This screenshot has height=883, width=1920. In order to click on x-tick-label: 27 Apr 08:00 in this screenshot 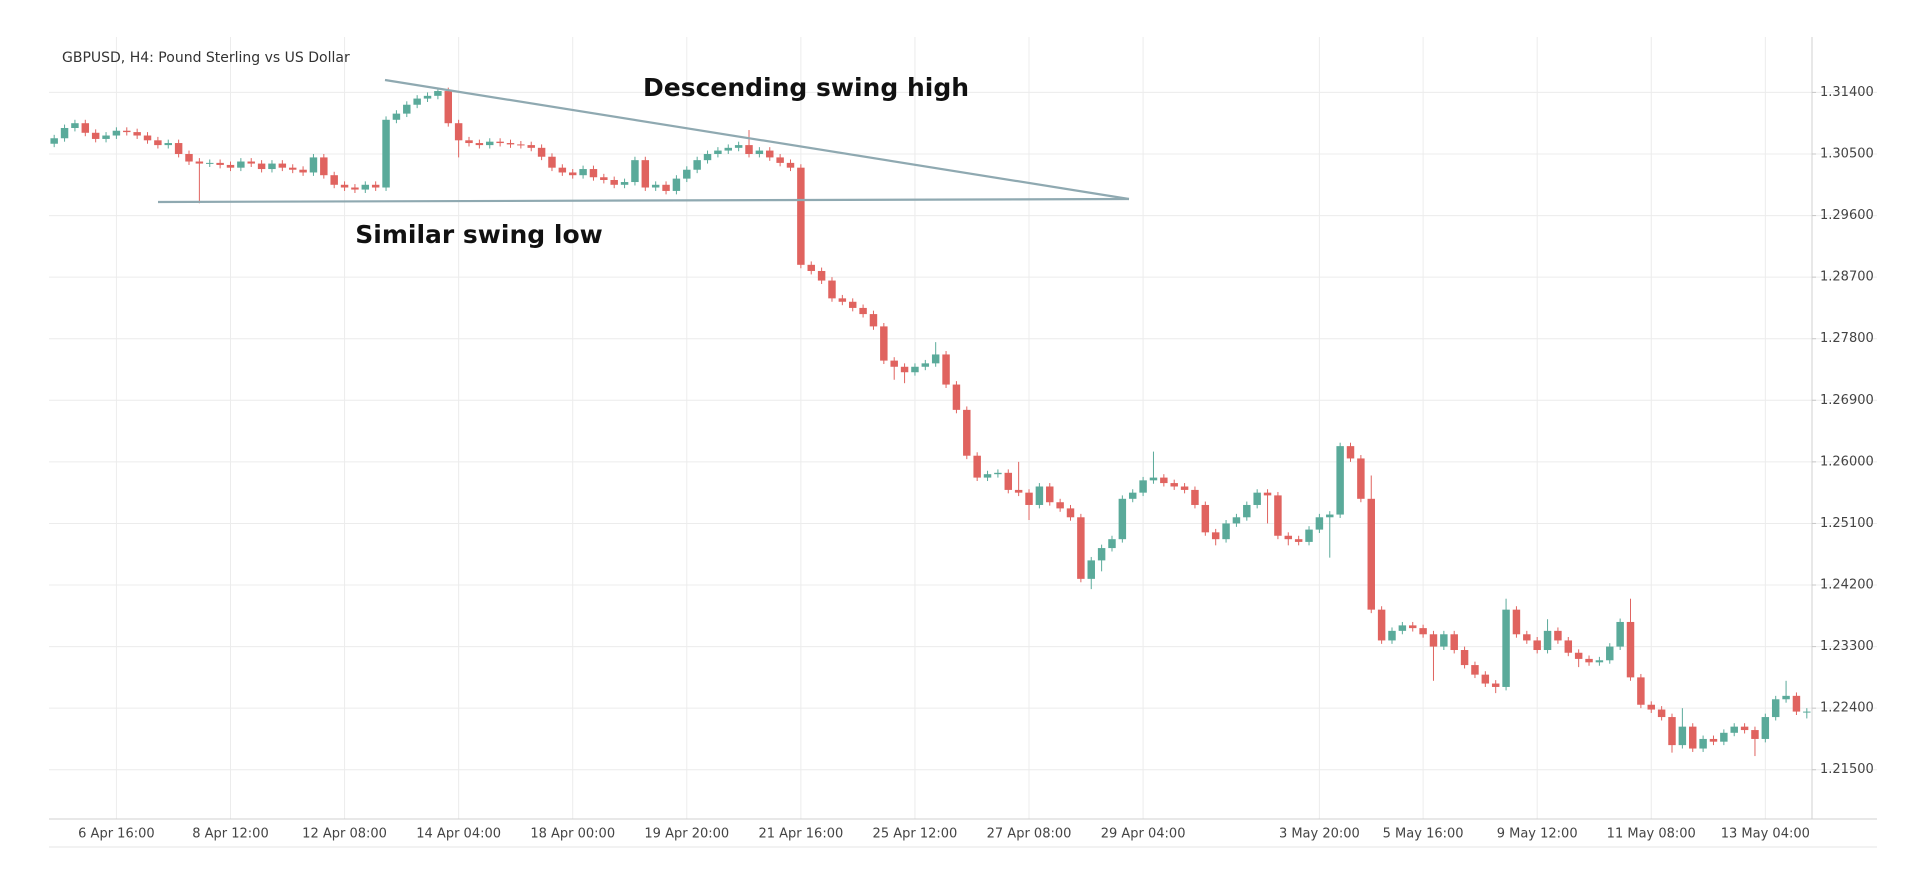, I will do `click(1029, 834)`.